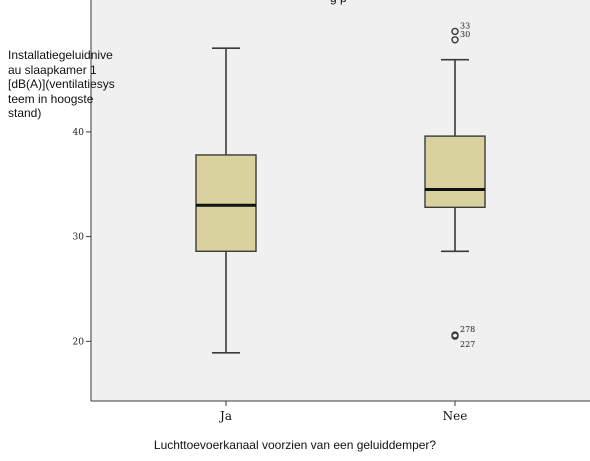  What do you see at coordinates (467, 329) in the screenshot?
I see `outlier-label: 278` at bounding box center [467, 329].